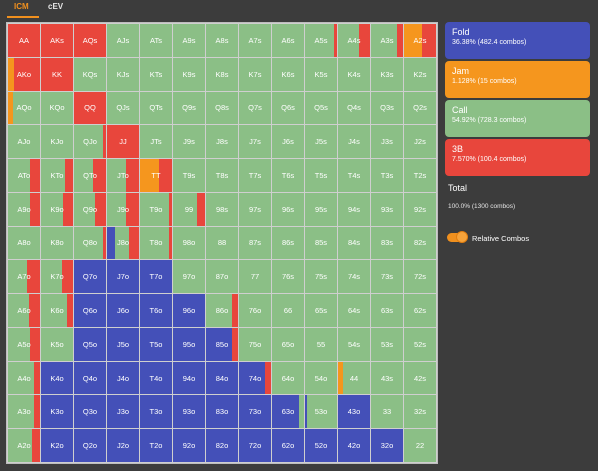 This screenshot has height=471, width=598. What do you see at coordinates (255, 209) in the screenshot?
I see `hand-cell: 97s` at bounding box center [255, 209].